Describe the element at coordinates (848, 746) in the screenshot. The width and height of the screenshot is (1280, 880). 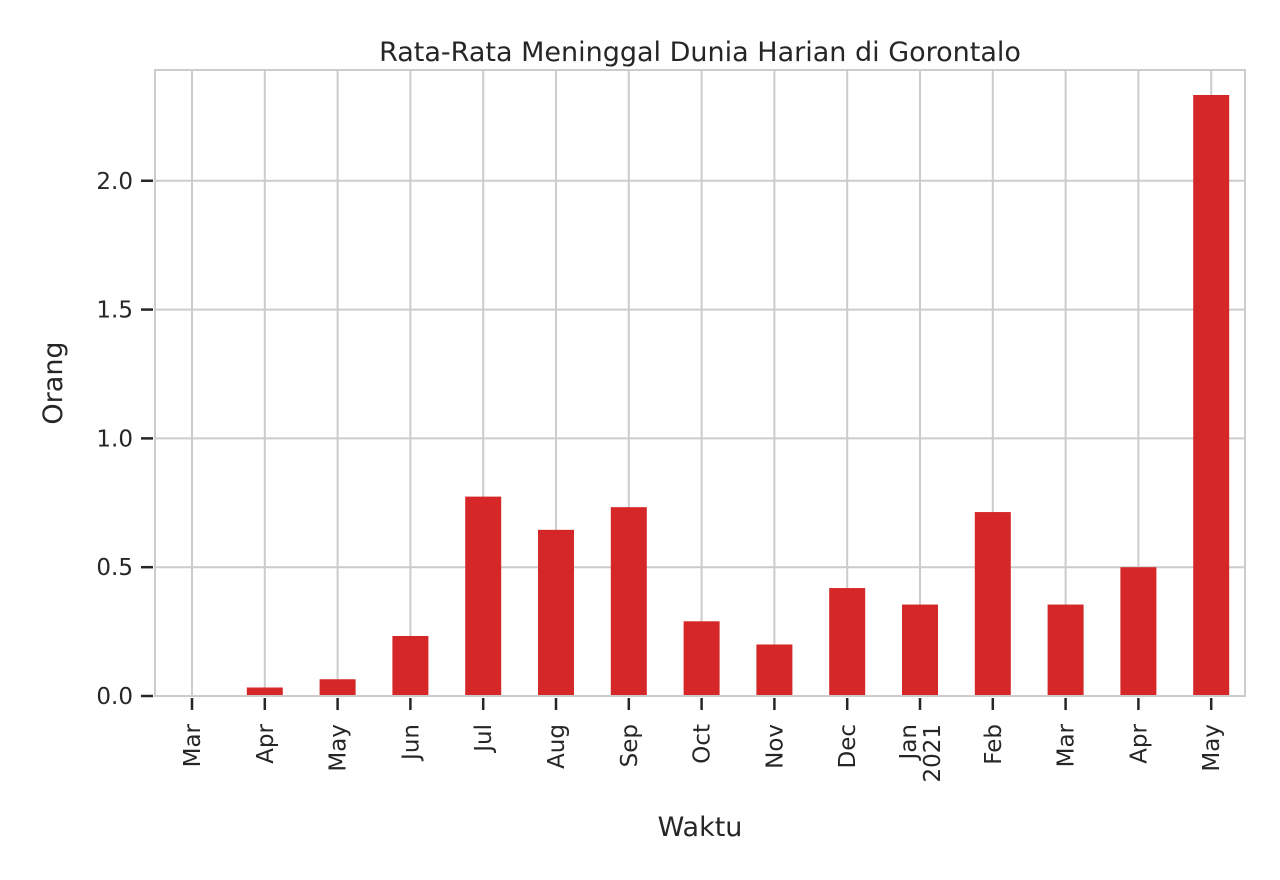
I see `x-tick-label: Dec` at that location.